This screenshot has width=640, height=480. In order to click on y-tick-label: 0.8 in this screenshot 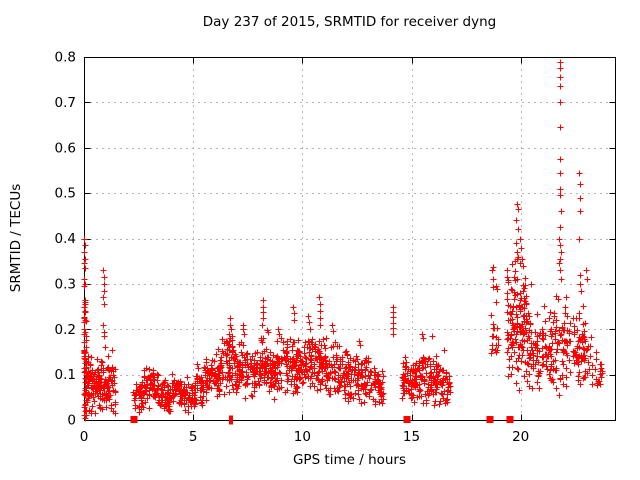, I will do `click(65, 58)`.